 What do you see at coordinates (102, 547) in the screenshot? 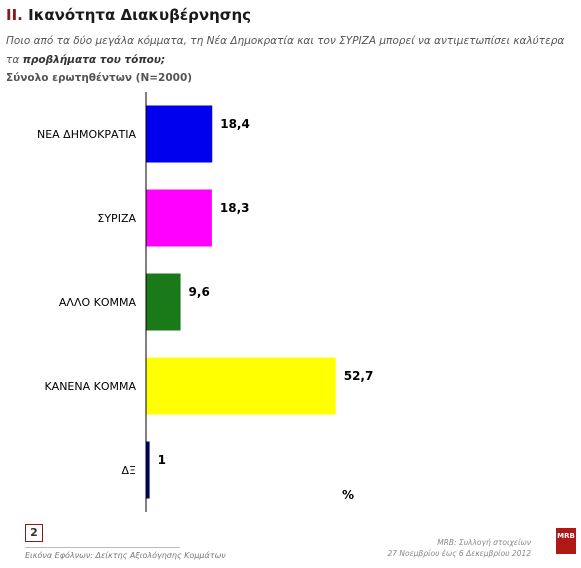
I see `footer-divider` at bounding box center [102, 547].